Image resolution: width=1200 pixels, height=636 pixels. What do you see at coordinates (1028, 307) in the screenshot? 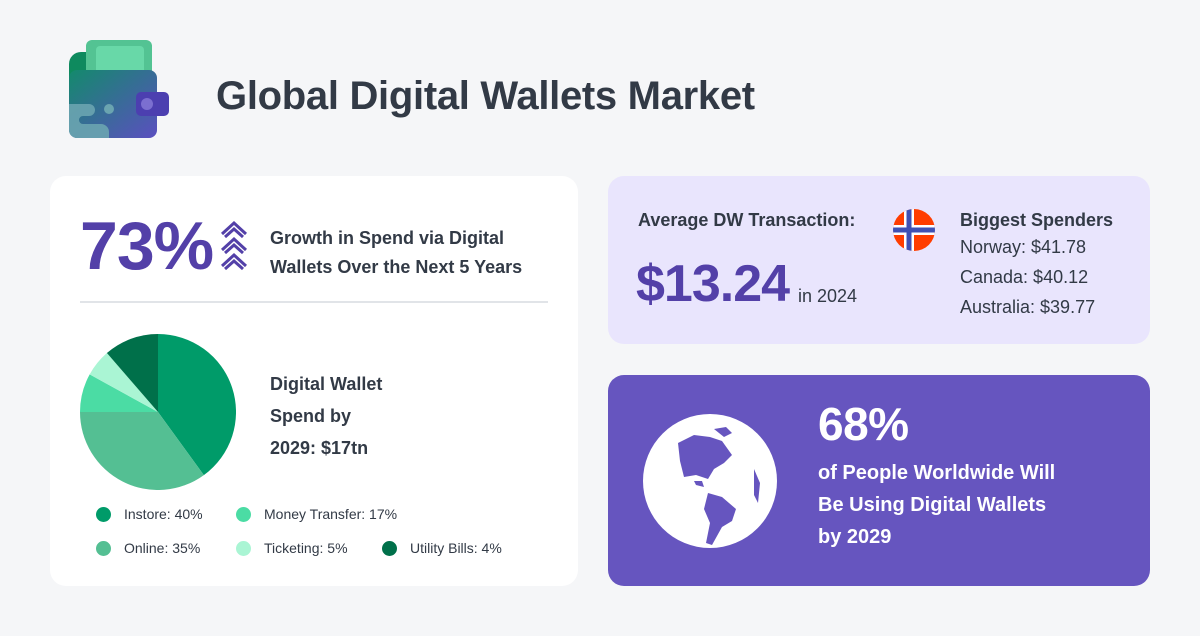
I see `spender-row: Australia: $39.77` at bounding box center [1028, 307].